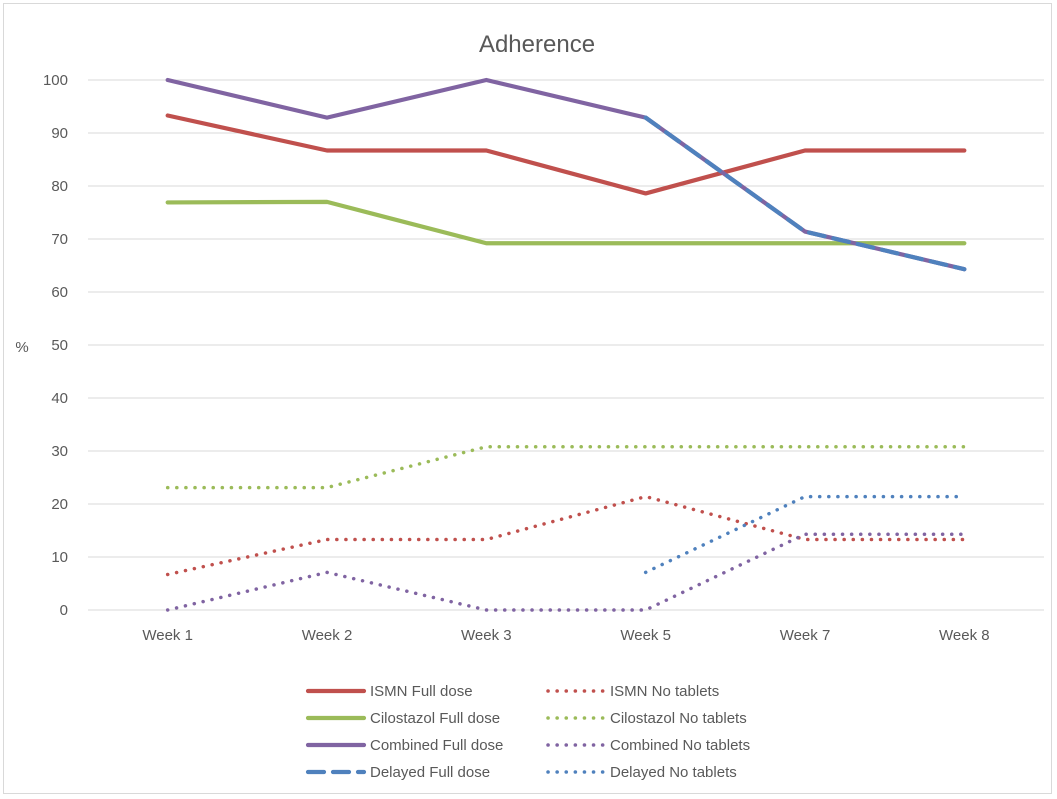 The height and width of the screenshot is (799, 1057). Describe the element at coordinates (59, 557) in the screenshot. I see `y-tick-label: 10` at that location.